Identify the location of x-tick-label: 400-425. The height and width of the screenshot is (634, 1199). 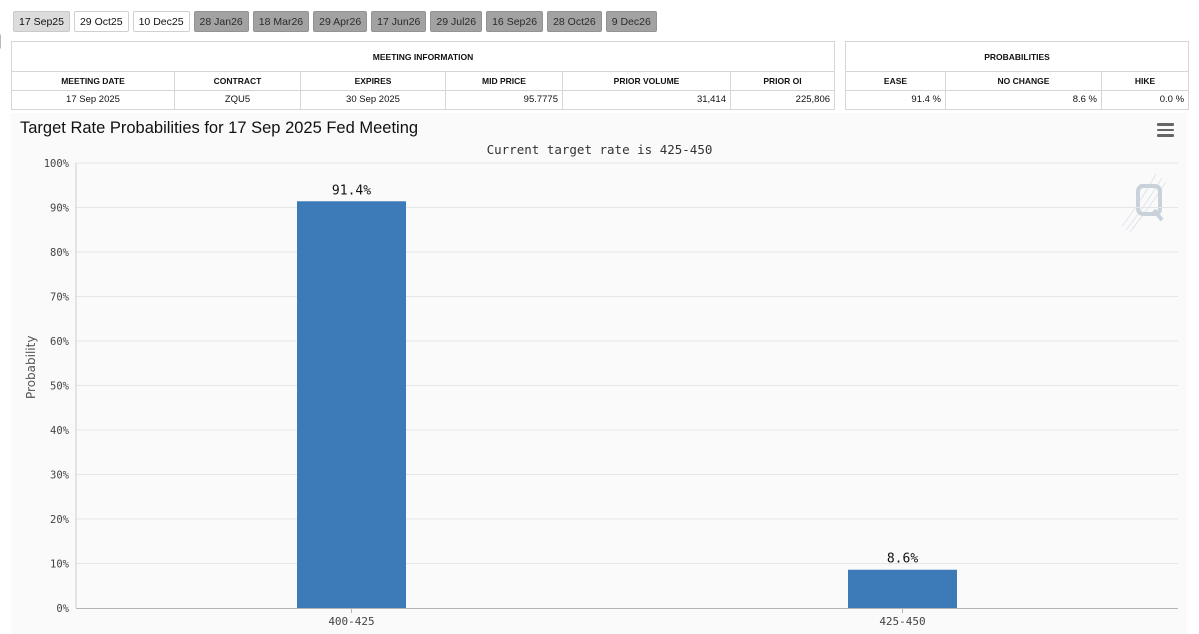
(351, 621).